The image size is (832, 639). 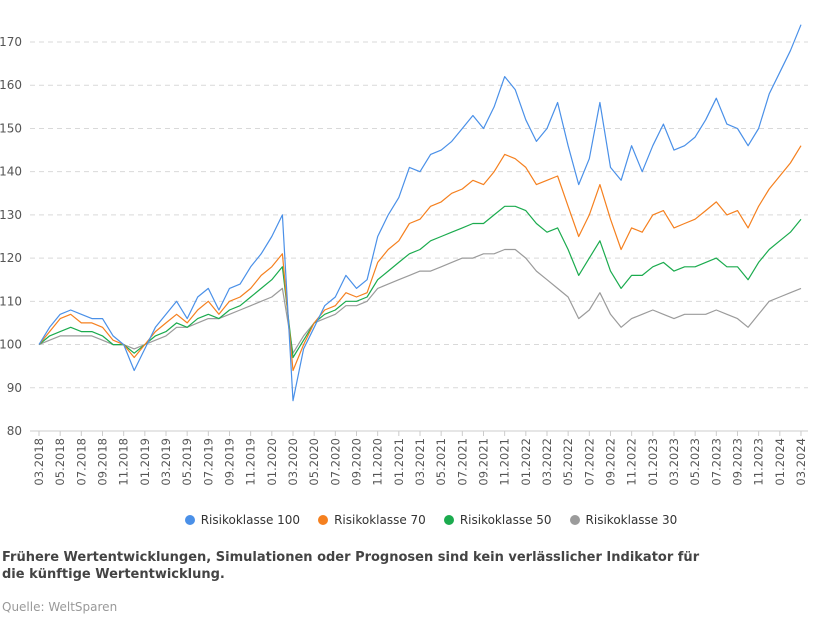 I want to click on y-tick-label: 170, so click(x=11, y=42).